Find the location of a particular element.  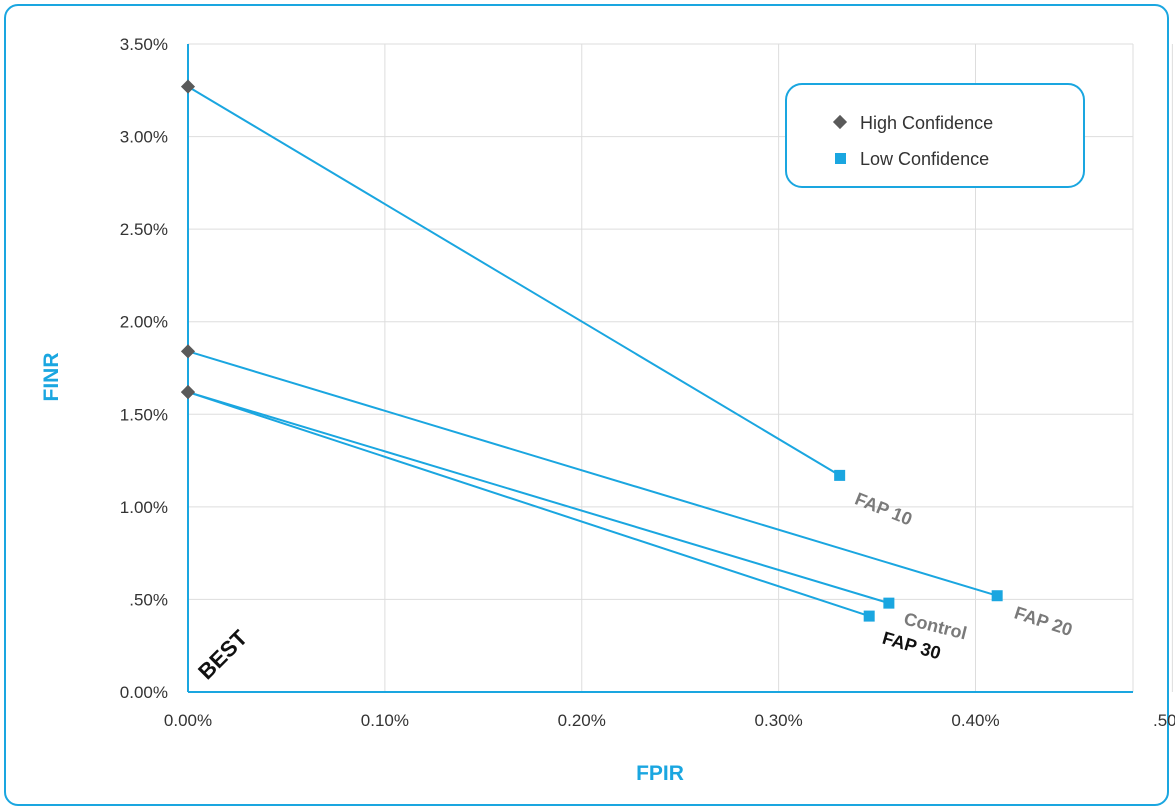

legend-square-marker is located at coordinates (840, 158).